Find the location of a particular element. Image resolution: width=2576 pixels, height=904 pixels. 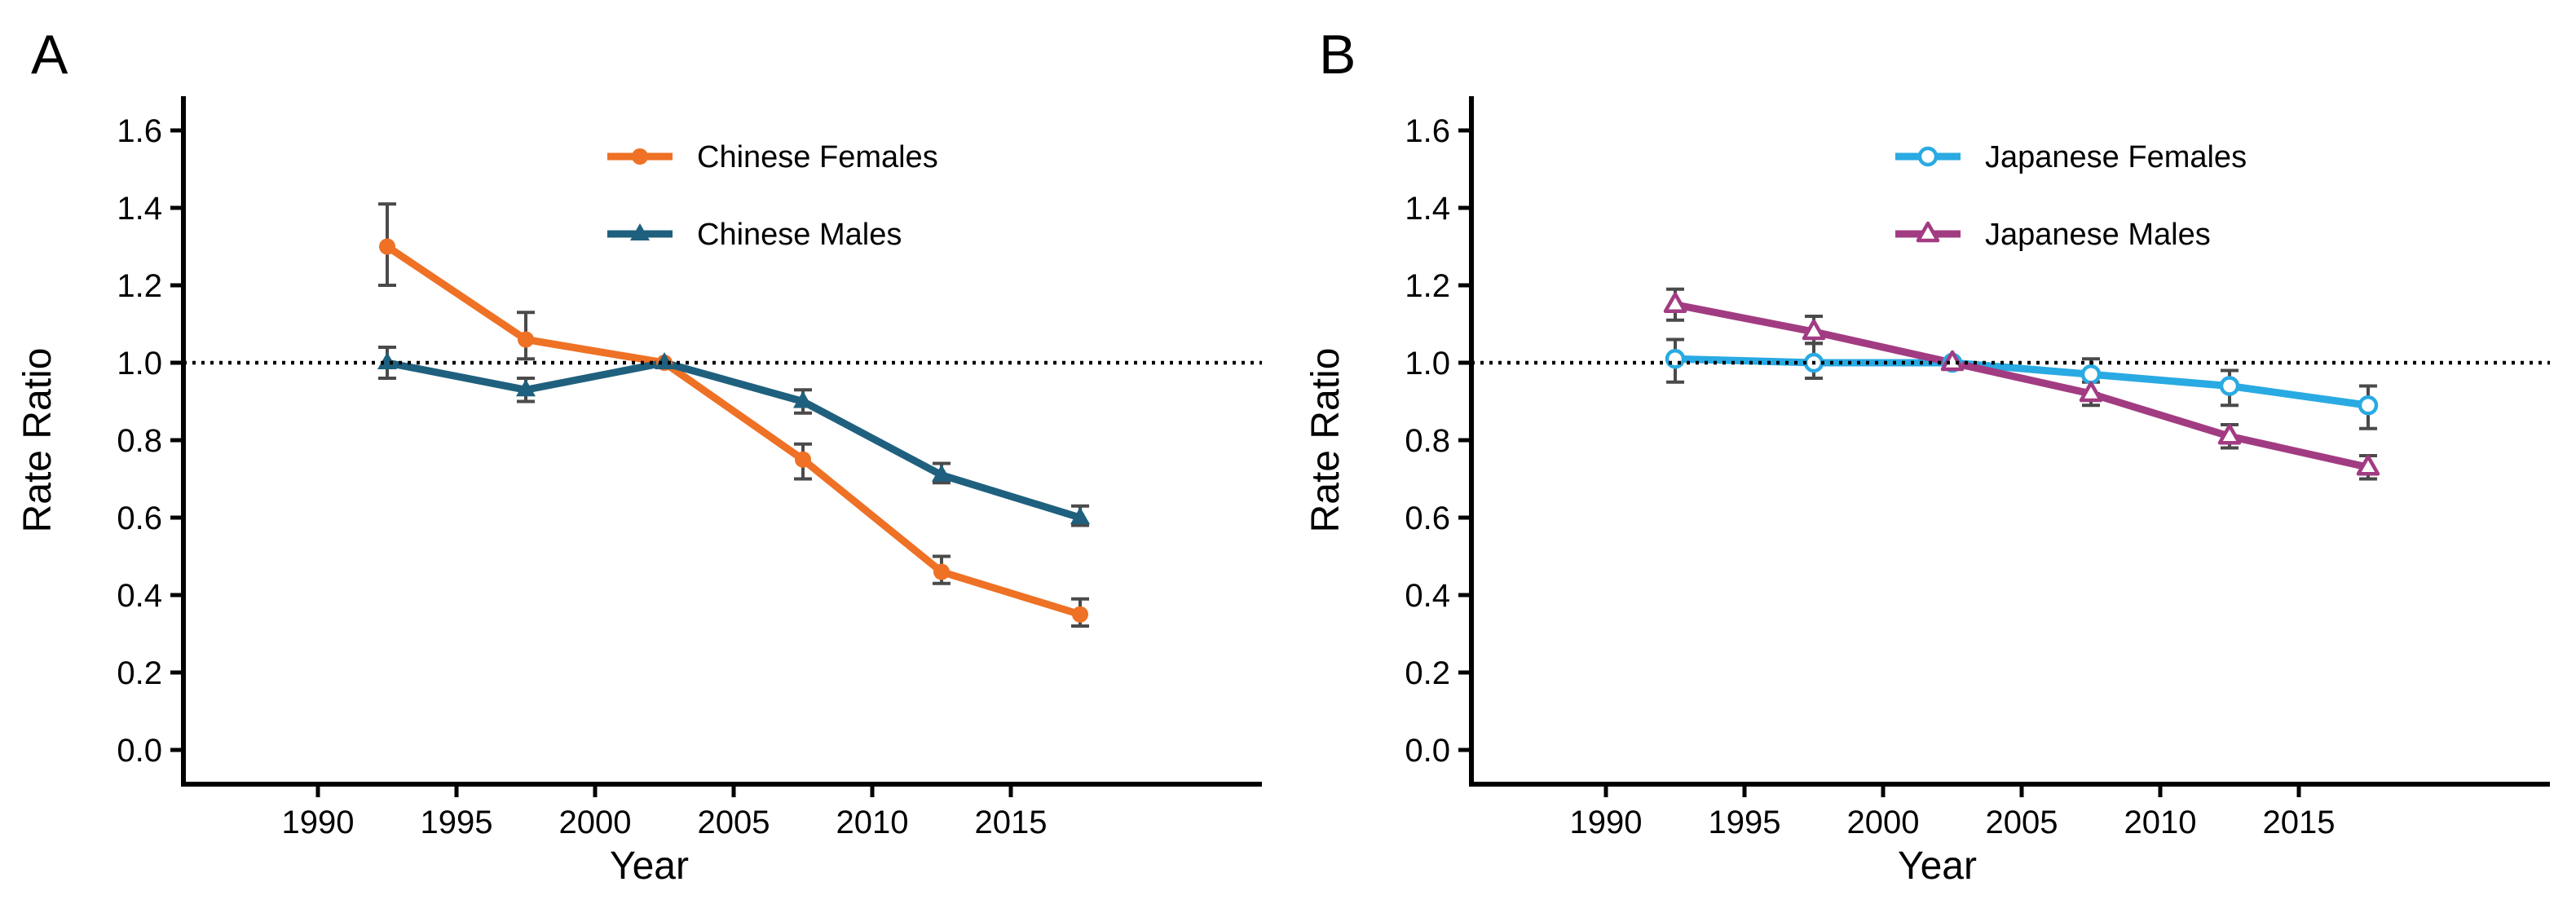

error-bars-japanese-females is located at coordinates (2021, 384).